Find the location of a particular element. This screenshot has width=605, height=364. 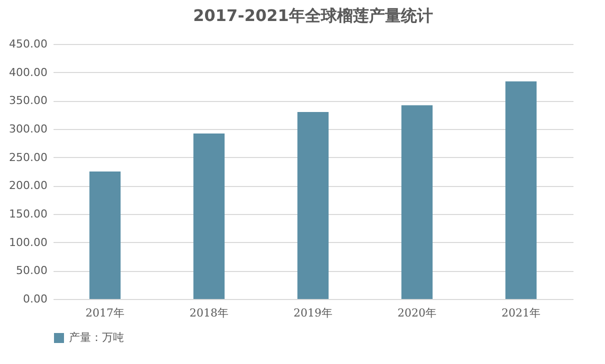

y-tick-label: 0.00 is located at coordinates (35, 299).